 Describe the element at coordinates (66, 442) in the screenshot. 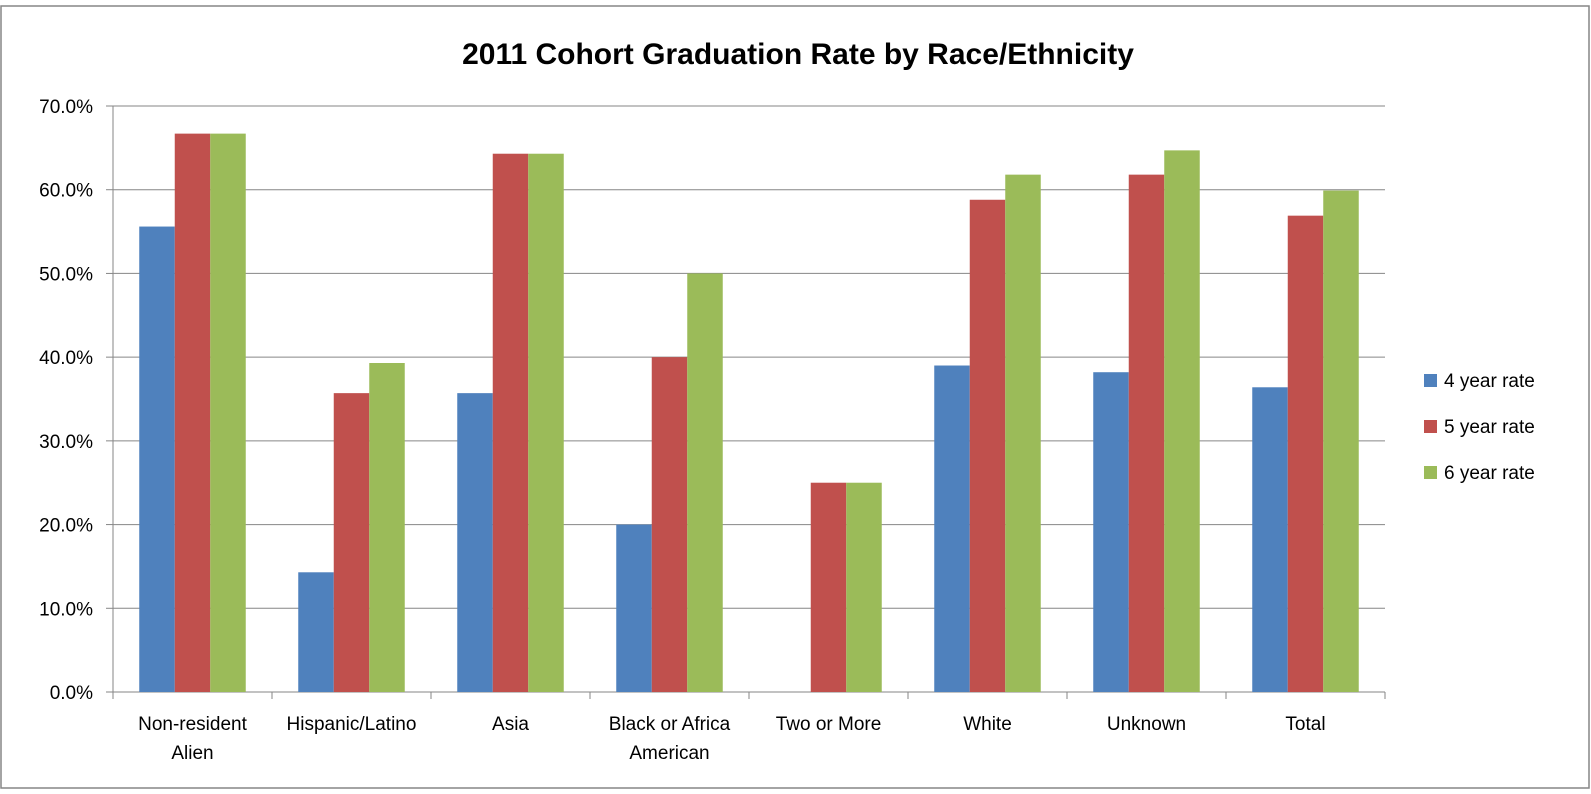

I see `y-tick-label: 30.0%` at that location.